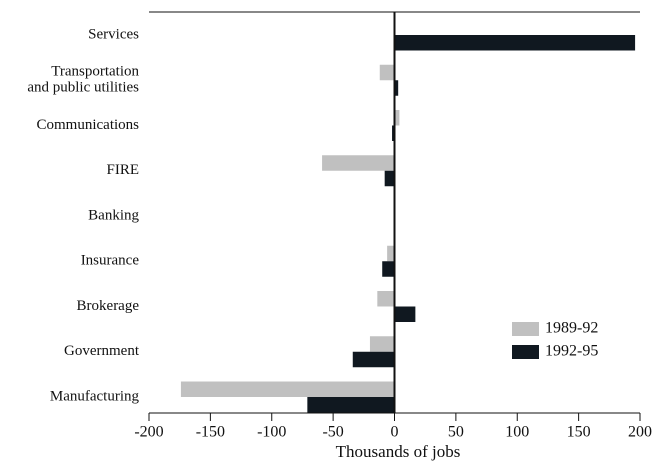 This screenshot has height=468, width=657. What do you see at coordinates (110, 261) in the screenshot?
I see `y-tick-label: Insurance` at bounding box center [110, 261].